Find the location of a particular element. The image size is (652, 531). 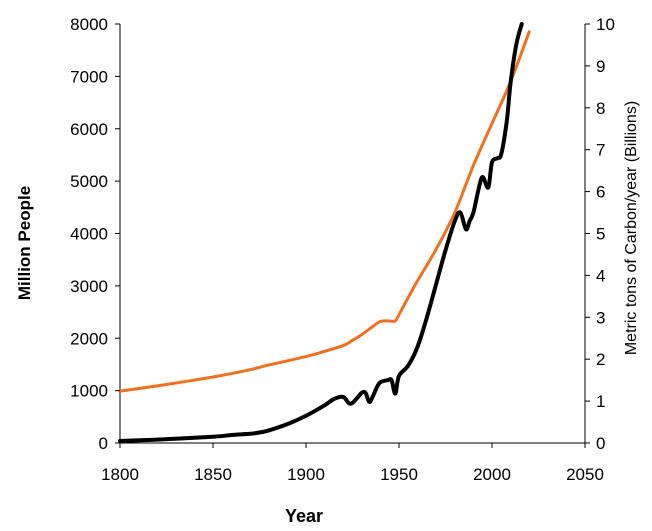

y2-tick-label: 4 is located at coordinates (600, 275).